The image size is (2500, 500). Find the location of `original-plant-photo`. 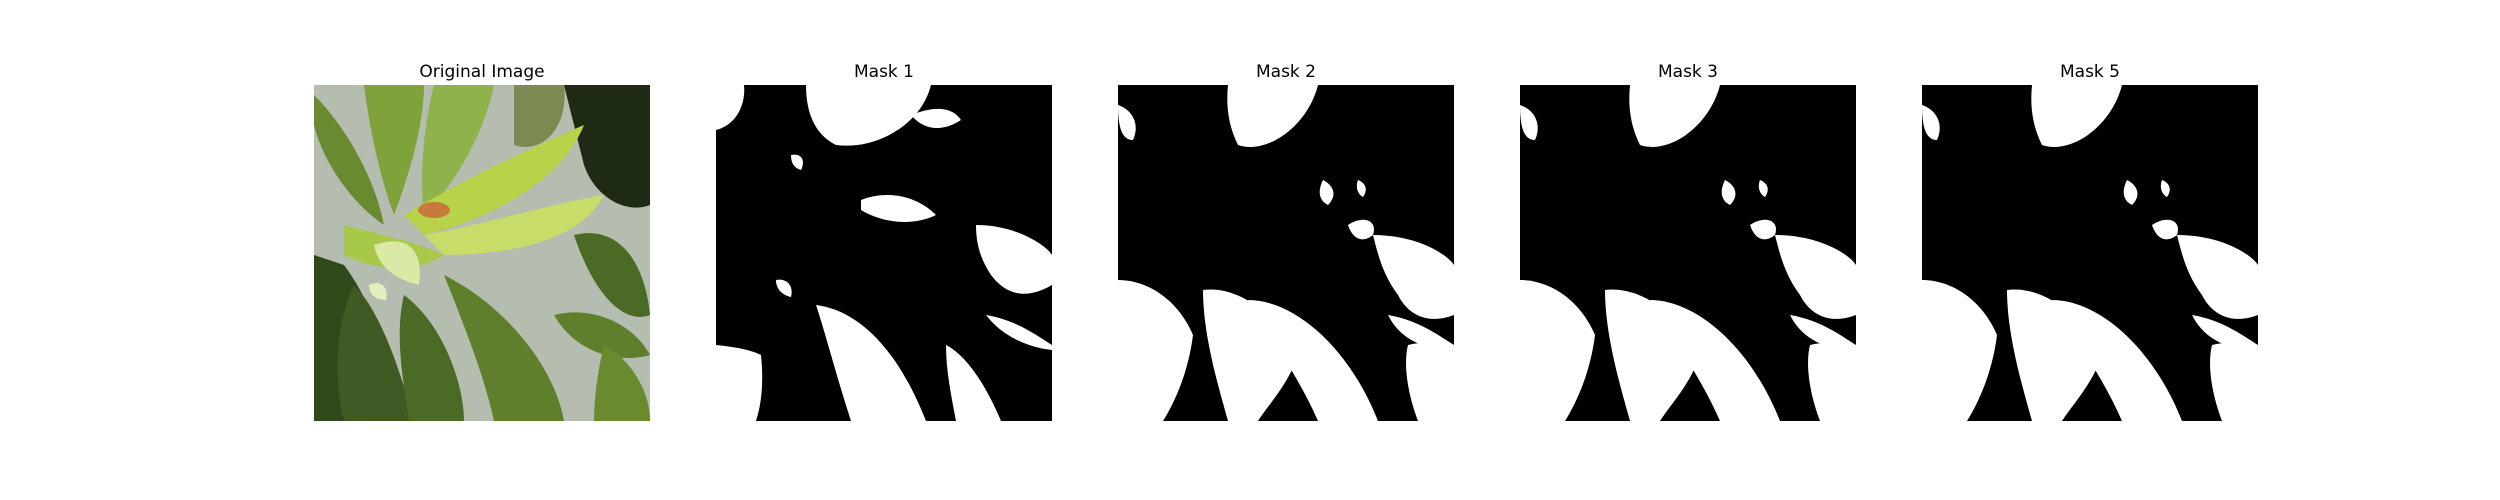

original-plant-photo is located at coordinates (482, 253).